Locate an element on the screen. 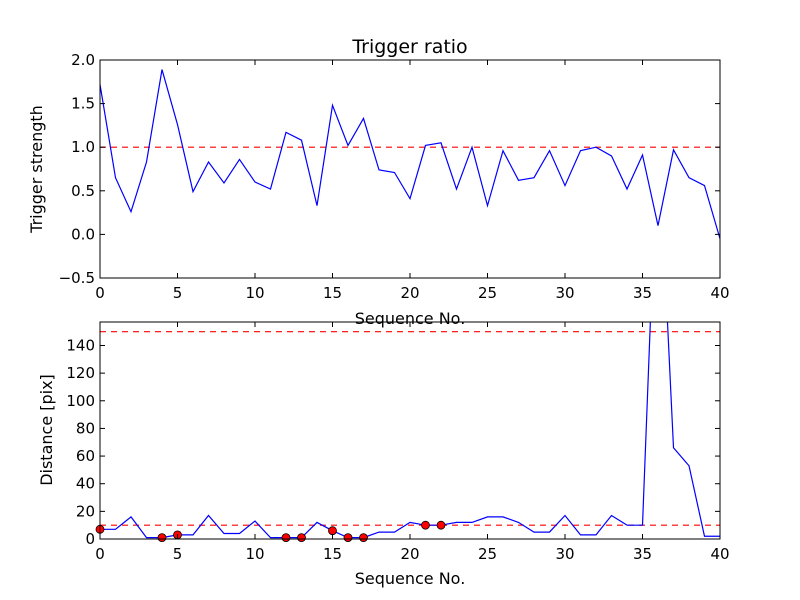 The height and width of the screenshot is (600, 800). top-x-tick-label: 30 is located at coordinates (564, 293).